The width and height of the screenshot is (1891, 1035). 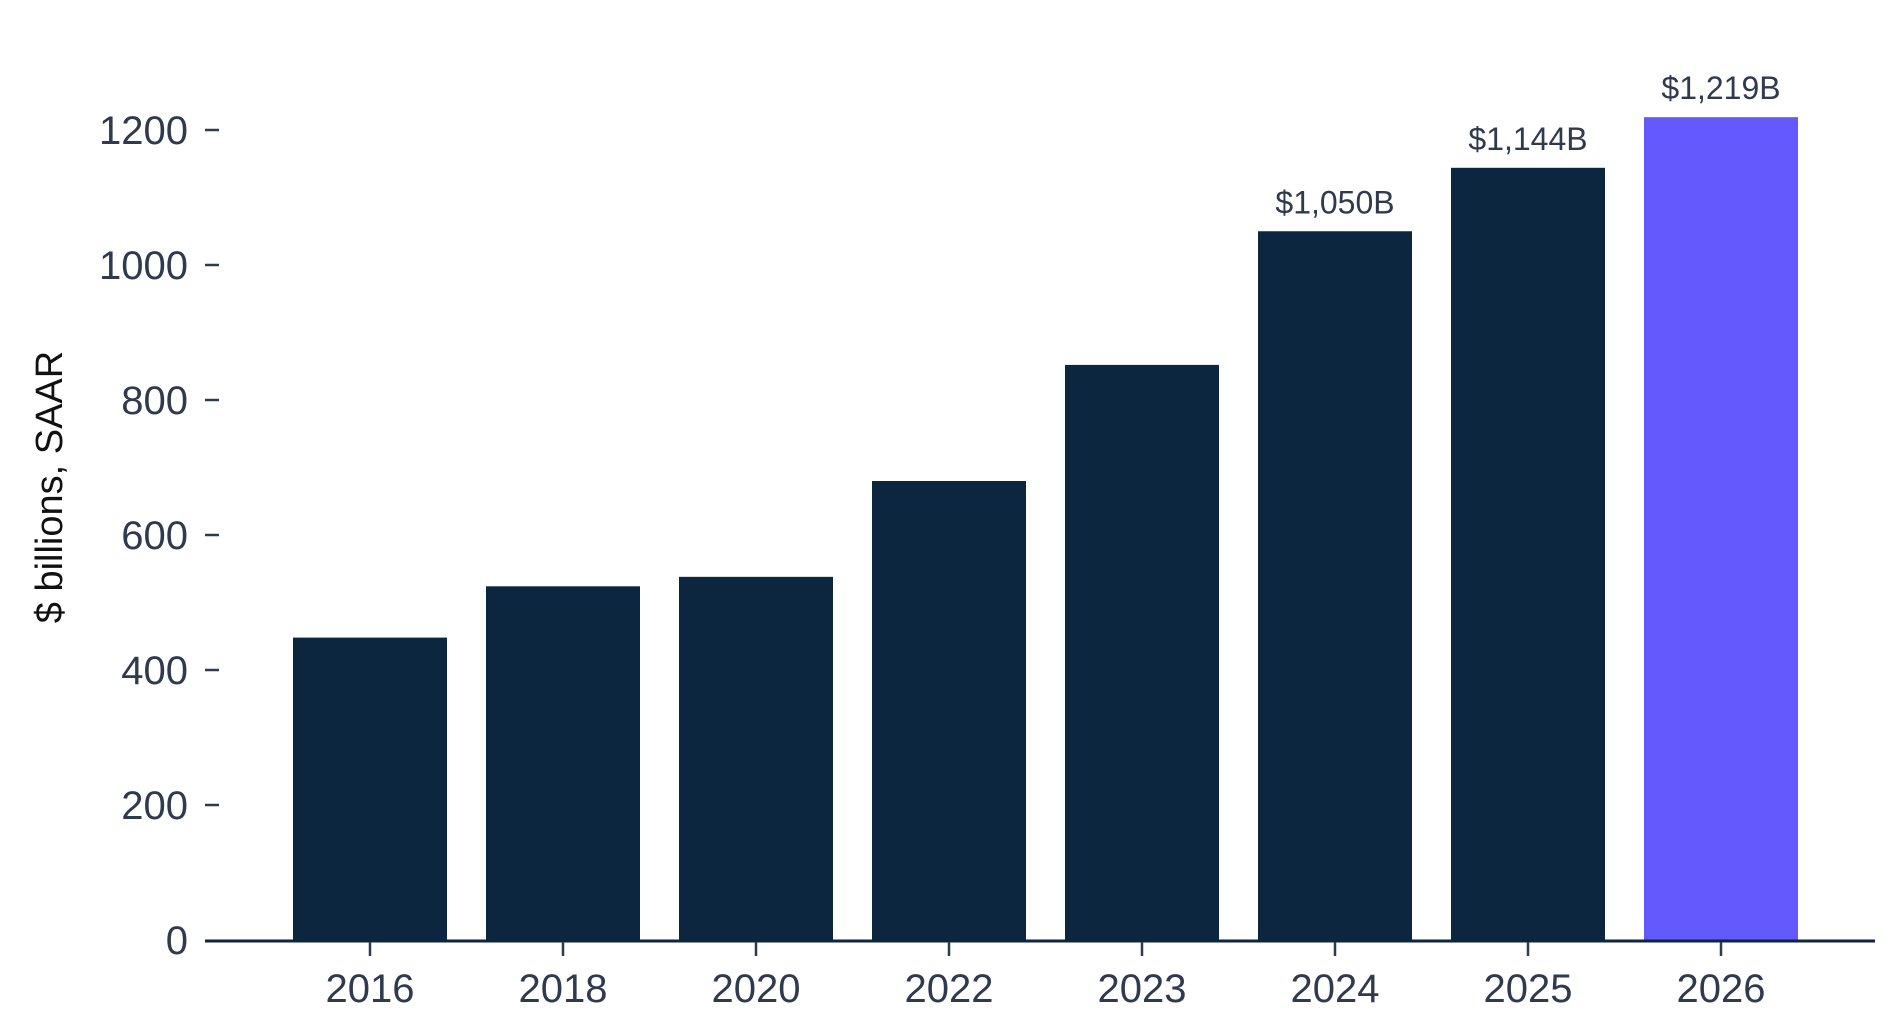 I want to click on y-tick-label: 400, so click(x=154, y=671).